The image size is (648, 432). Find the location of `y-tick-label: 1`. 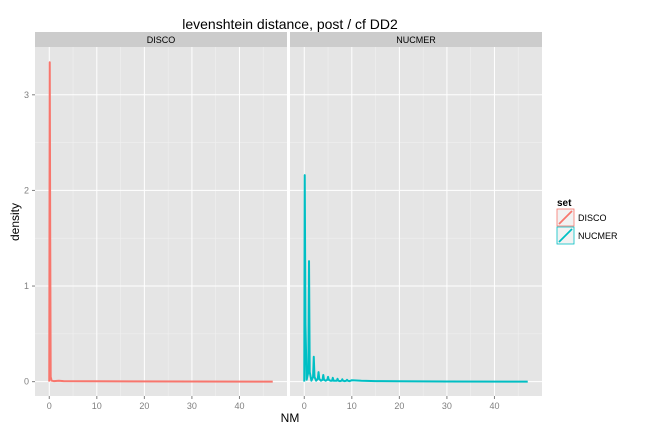

y-tick-label: 1 is located at coordinates (26, 286).